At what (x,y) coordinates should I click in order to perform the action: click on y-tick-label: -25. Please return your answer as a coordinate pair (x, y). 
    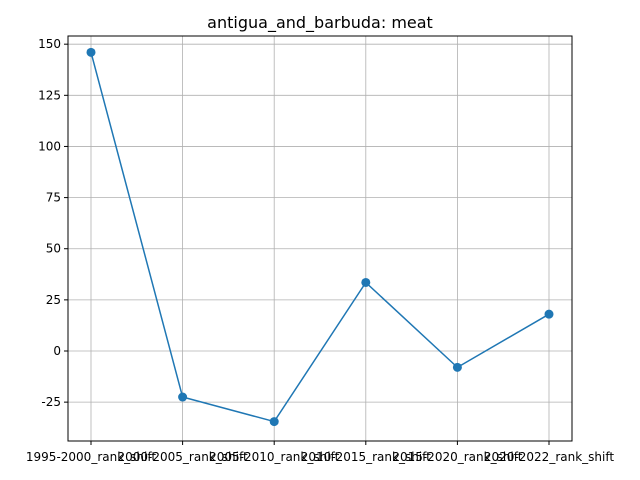
    Looking at the image, I should click on (51, 402).